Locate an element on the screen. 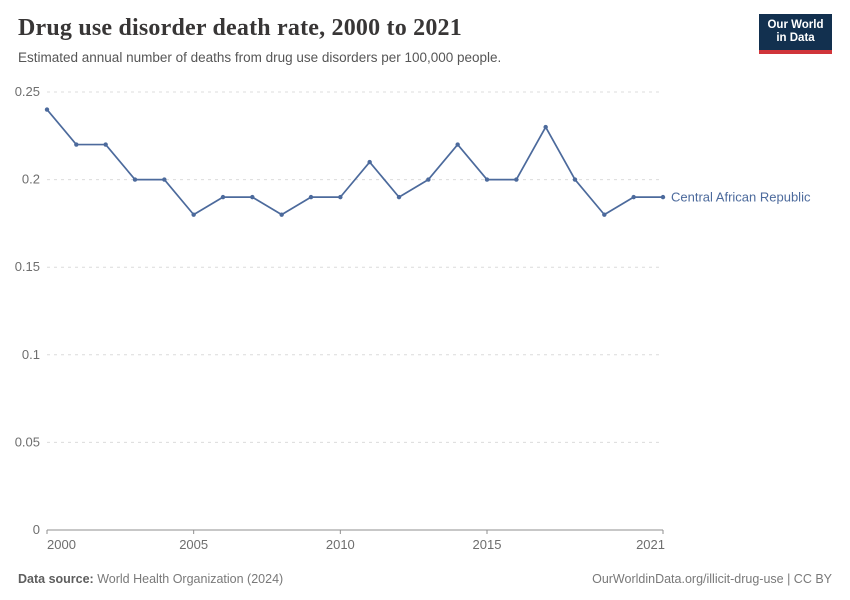 This screenshot has height=600, width=850. logo-line-2: in Data is located at coordinates (795, 38).